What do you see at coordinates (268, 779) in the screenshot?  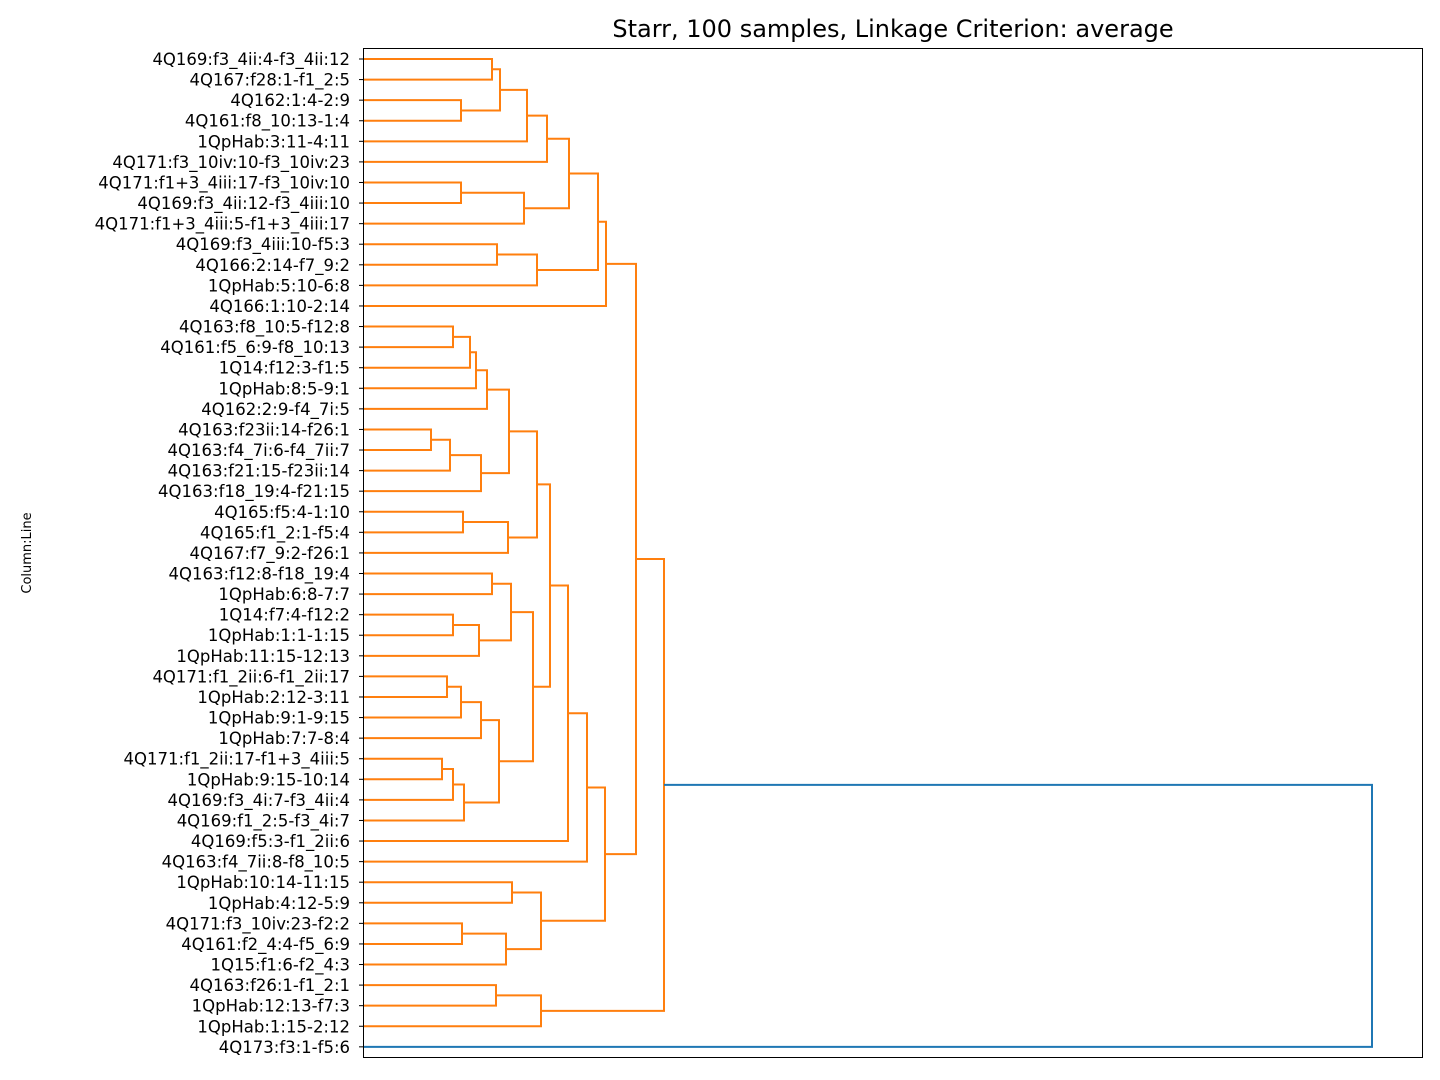 I see `leaf-label: 1QpHab:9:15-10:14` at bounding box center [268, 779].